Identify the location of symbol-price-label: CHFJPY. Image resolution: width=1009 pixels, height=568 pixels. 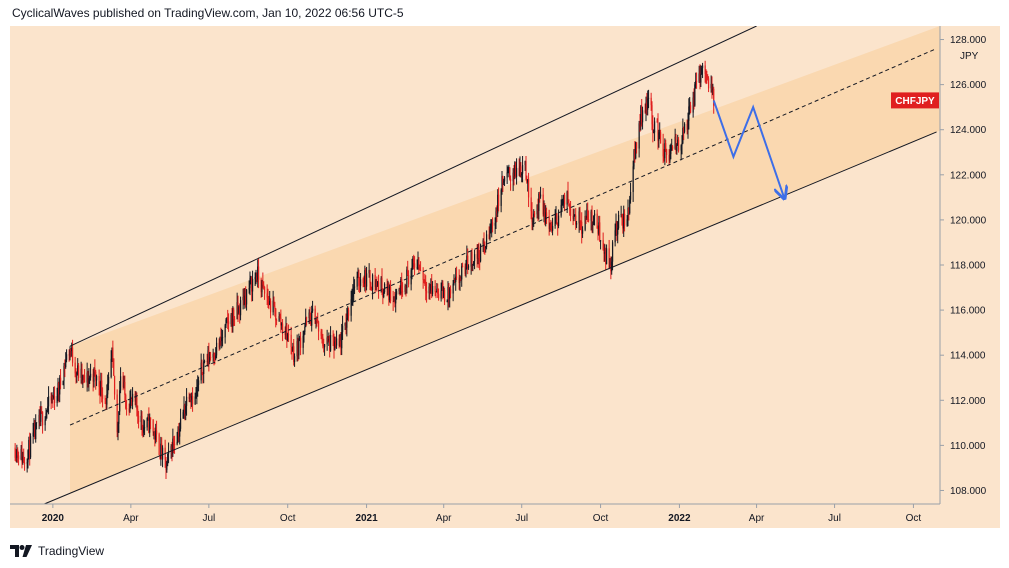
(915, 100).